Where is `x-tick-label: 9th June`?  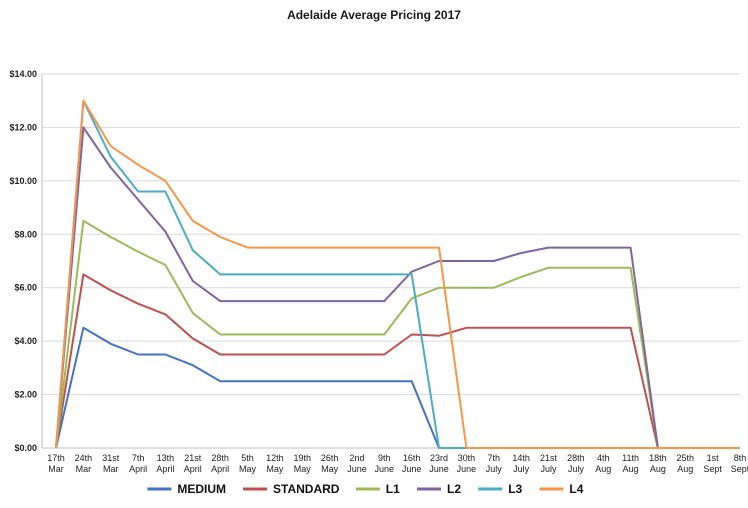
x-tick-label: 9th June is located at coordinates (385, 463).